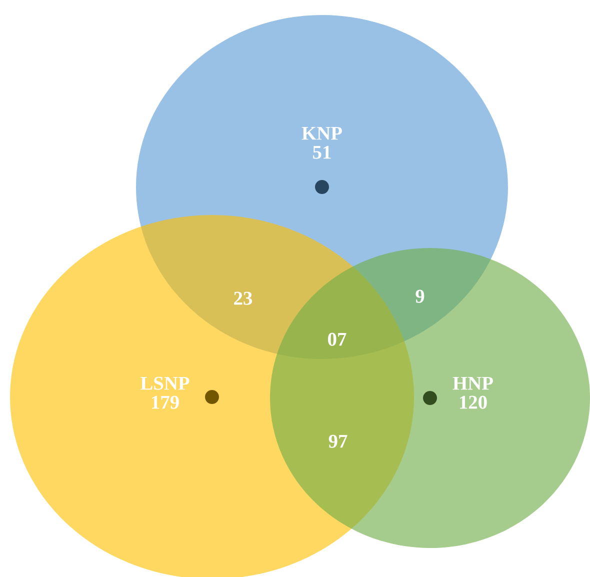  I want to click on category-label: HNP, so click(472, 383).